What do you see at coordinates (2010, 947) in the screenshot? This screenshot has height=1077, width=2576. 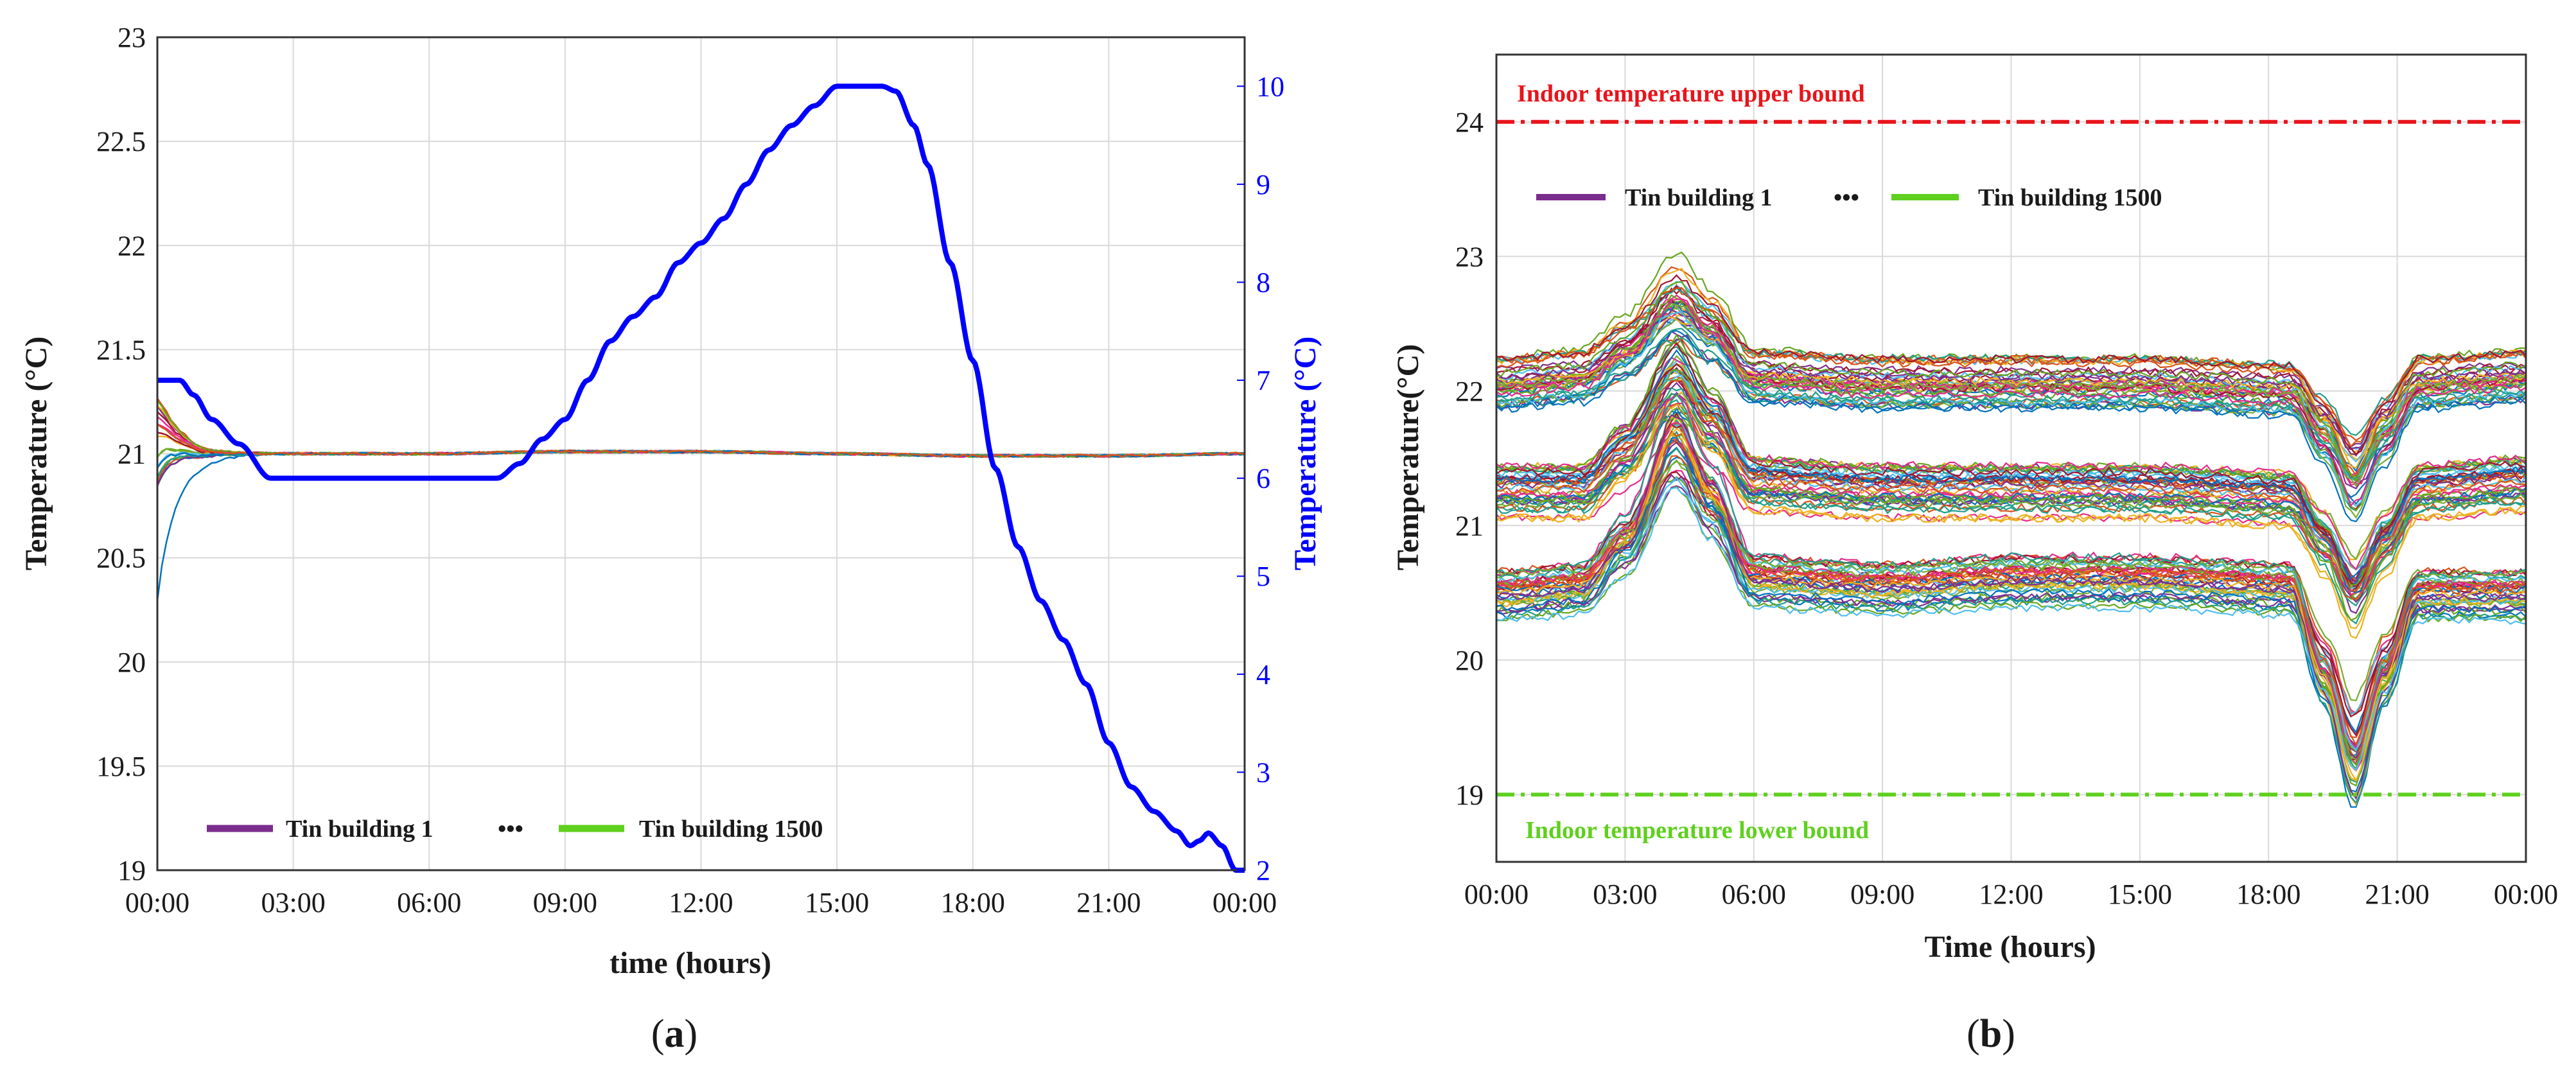 I see `chart-b-x-axis-title: Time (hours)` at bounding box center [2010, 947].